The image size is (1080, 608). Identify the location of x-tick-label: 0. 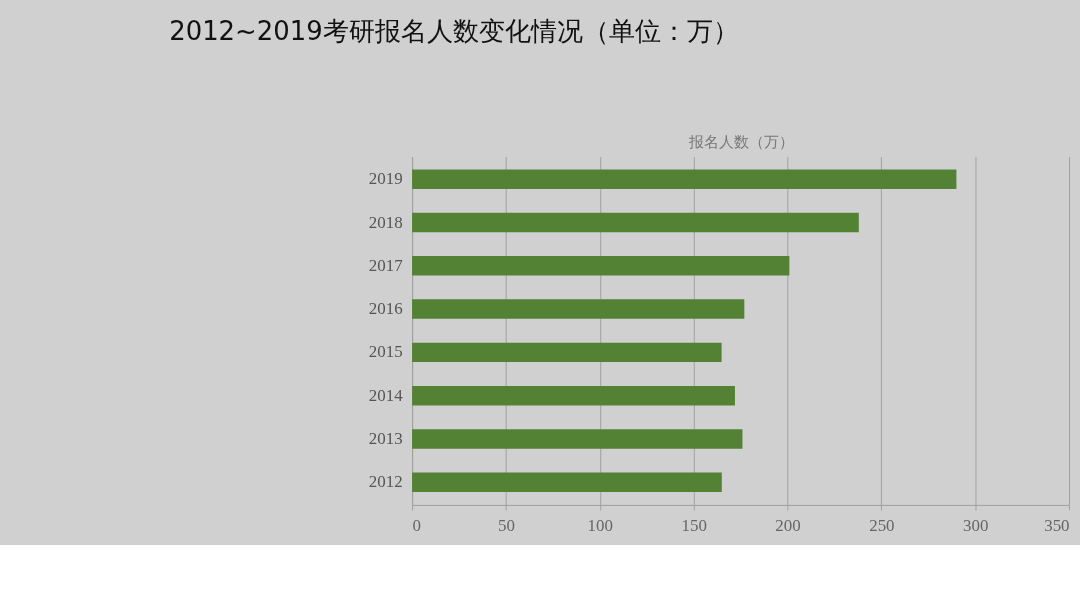
(417, 526).